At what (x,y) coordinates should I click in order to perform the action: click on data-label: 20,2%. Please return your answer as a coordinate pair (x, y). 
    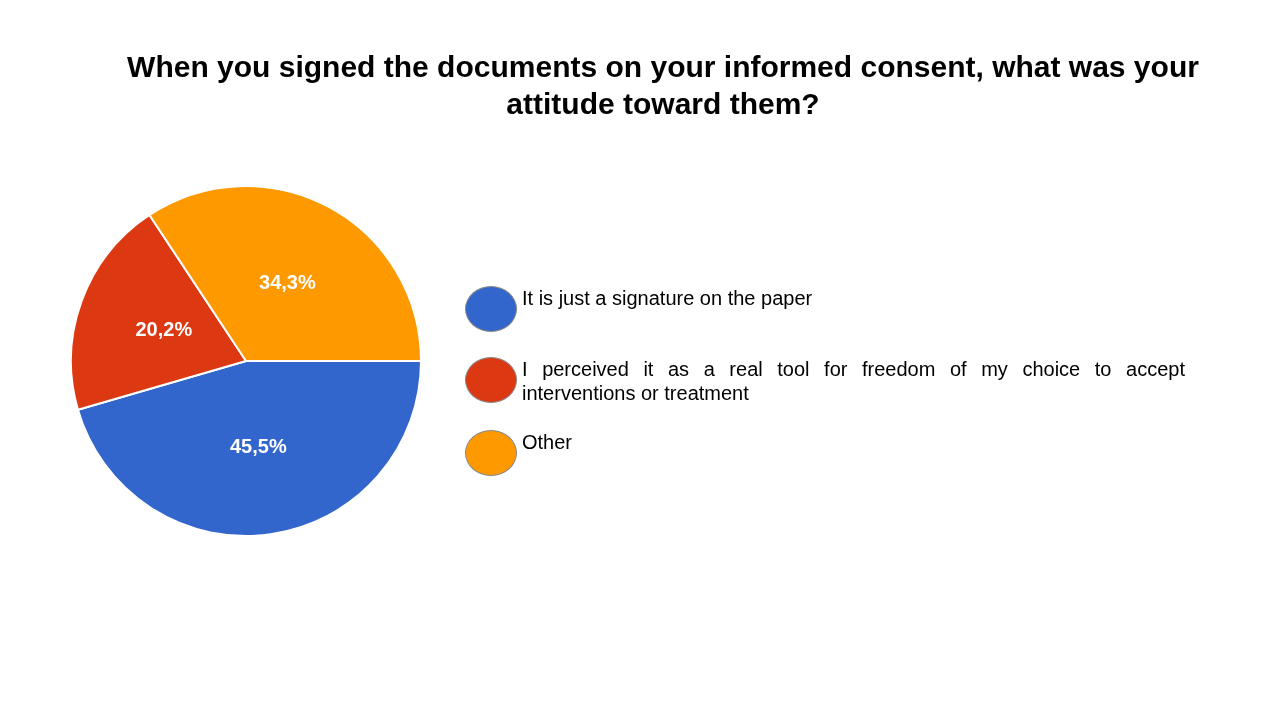
    Looking at the image, I should click on (164, 329).